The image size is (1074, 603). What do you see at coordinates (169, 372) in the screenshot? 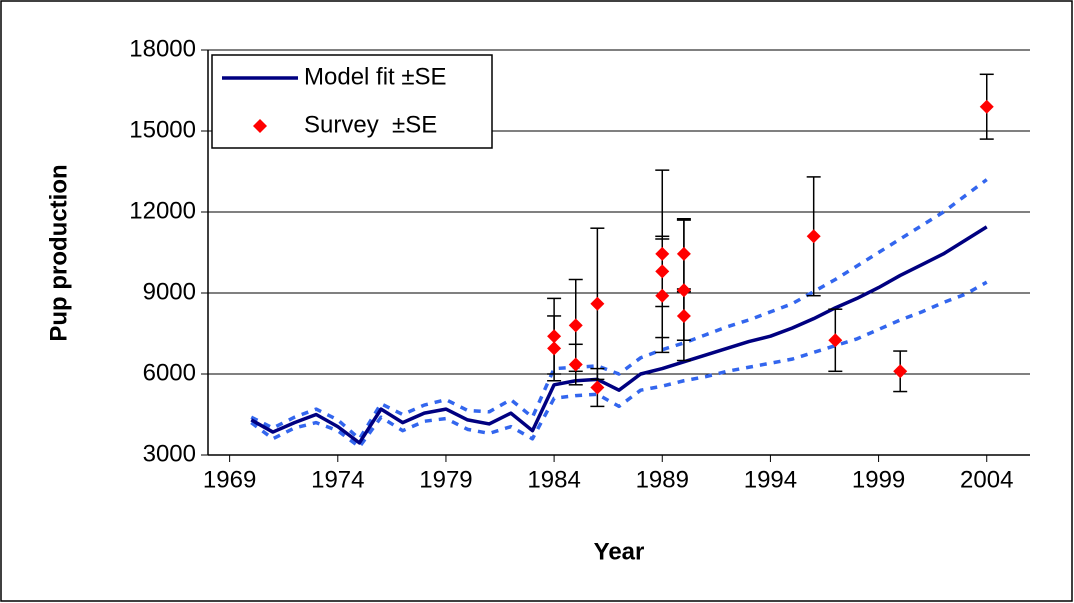
I see `y-tick-label: 6000` at bounding box center [169, 372].